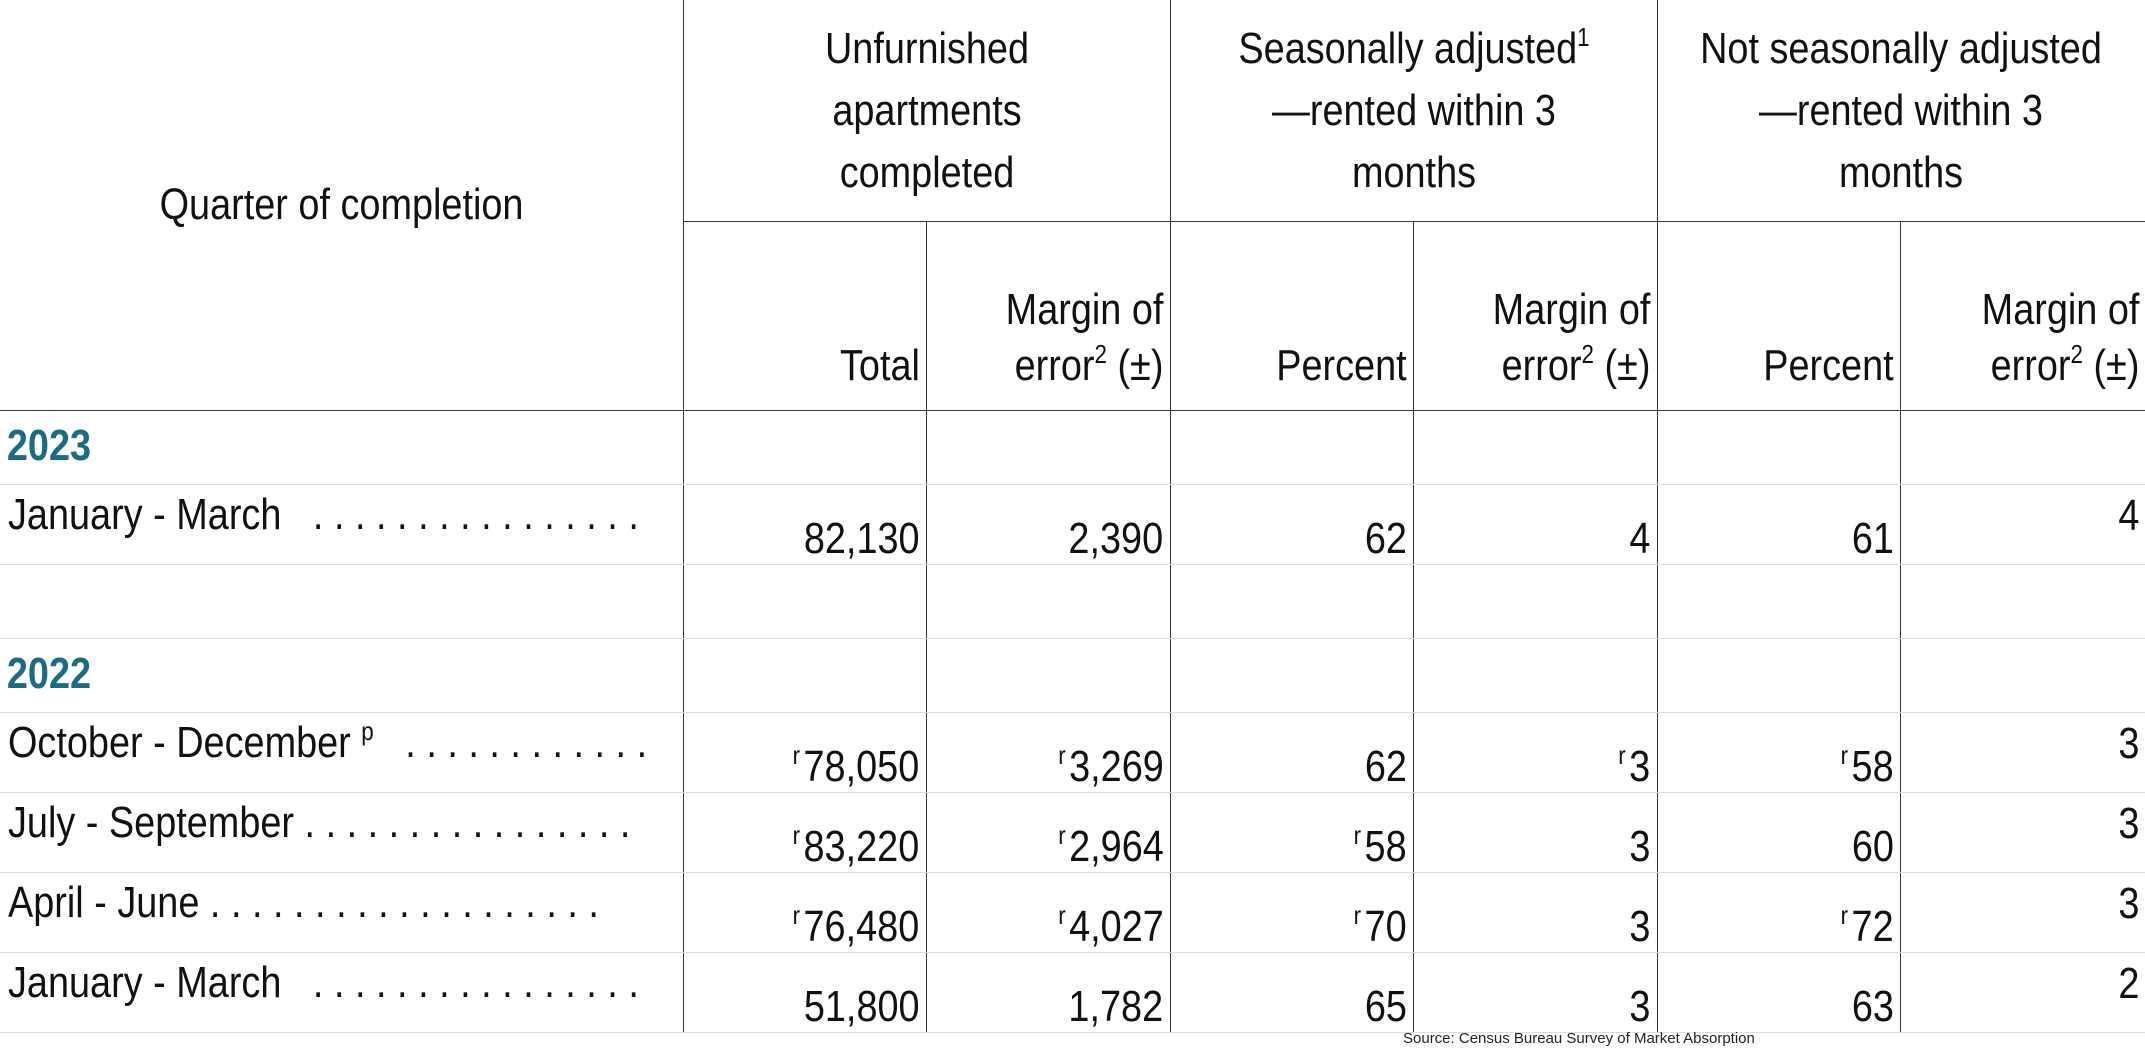 Image resolution: width=2145 pixels, height=1064 pixels. What do you see at coordinates (1072, 675) in the screenshot?
I see `year-row: 2022` at bounding box center [1072, 675].